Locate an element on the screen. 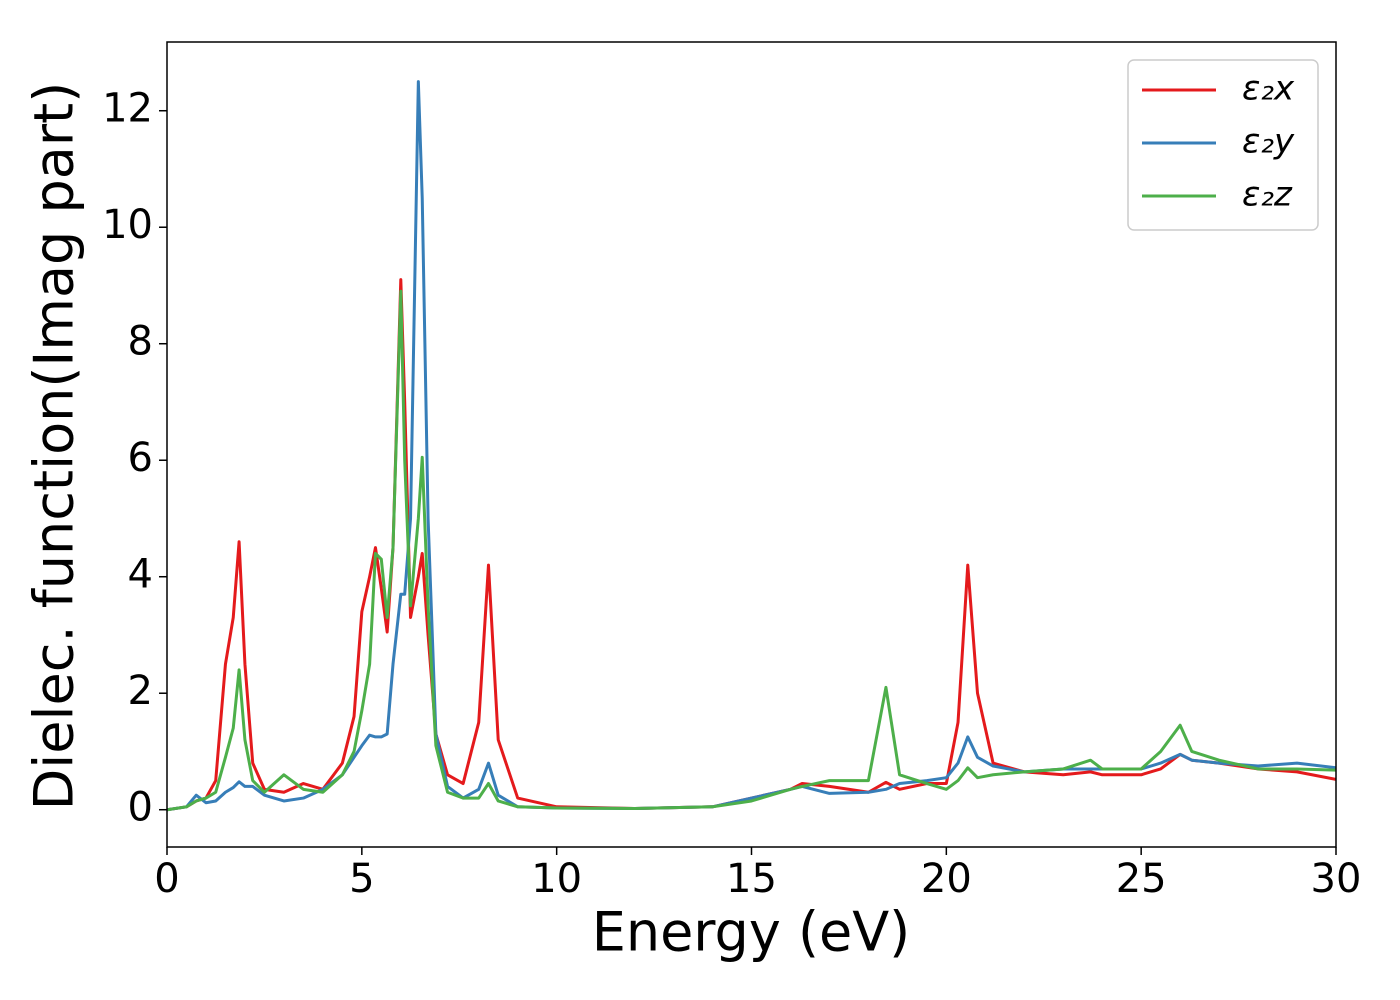  legend-label: ε₂y is located at coordinates (1268, 142).